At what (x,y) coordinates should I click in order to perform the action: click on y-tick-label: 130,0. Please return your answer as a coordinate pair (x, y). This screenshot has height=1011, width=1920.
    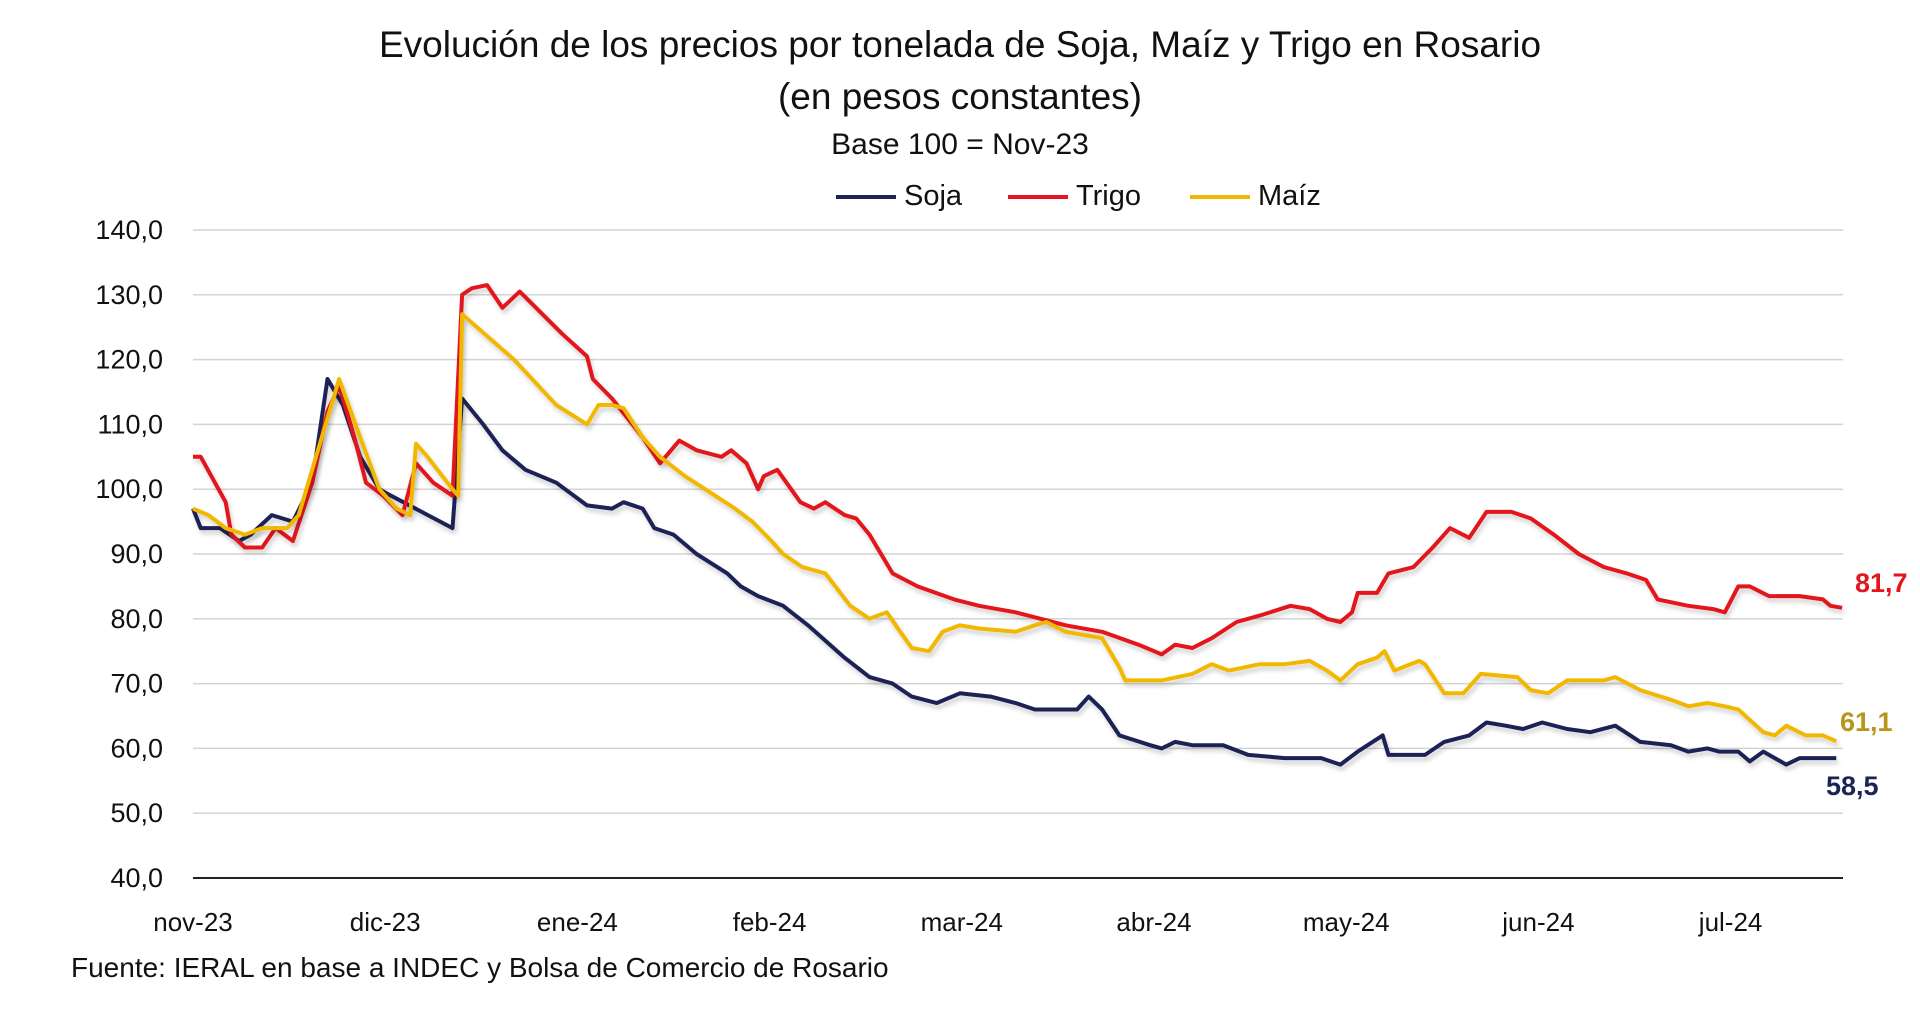
    Looking at the image, I should click on (129, 295).